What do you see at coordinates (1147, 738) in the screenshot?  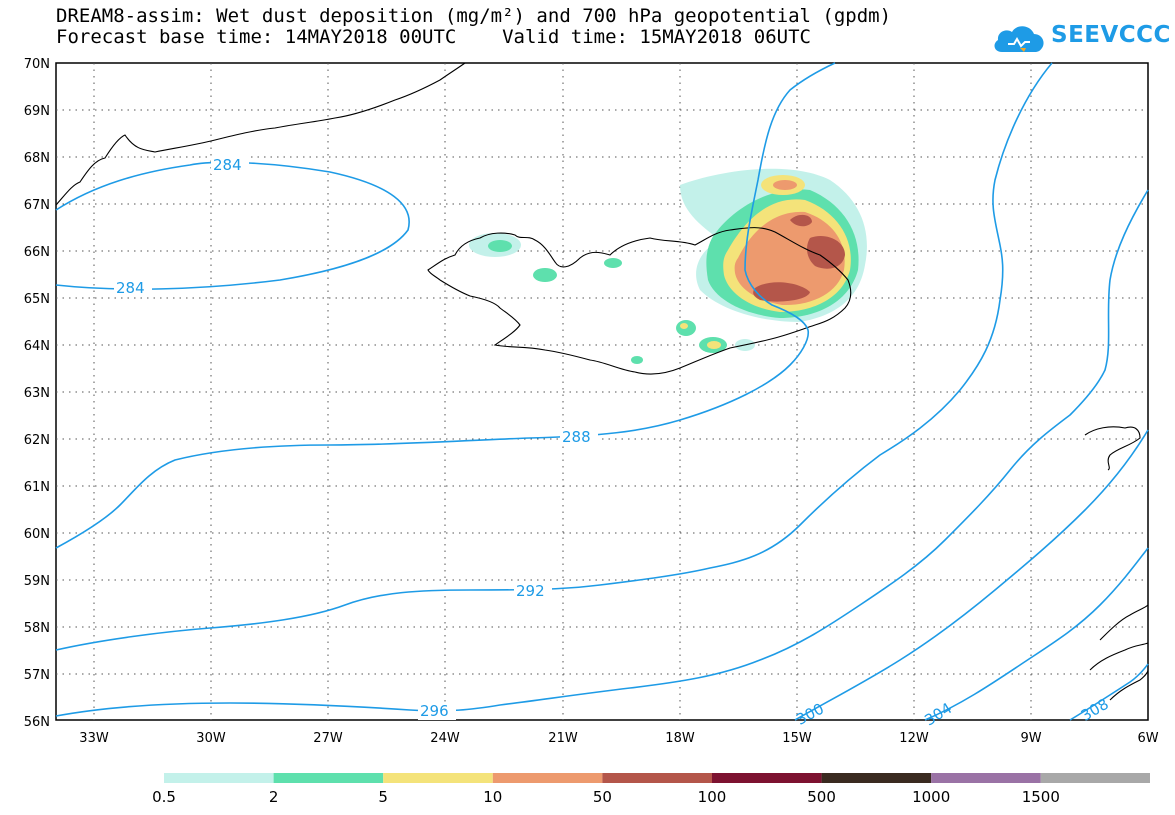 I see `lon-label: 6W` at bounding box center [1147, 738].